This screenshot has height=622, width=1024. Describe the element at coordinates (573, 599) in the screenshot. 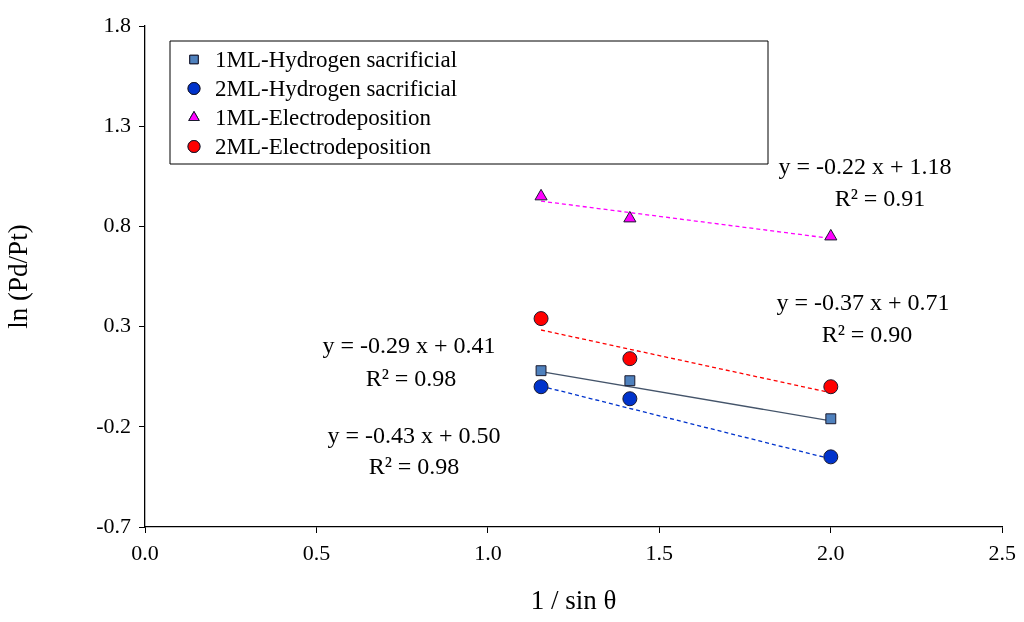

I see `x-axis-title: 1 / sin θ` at that location.